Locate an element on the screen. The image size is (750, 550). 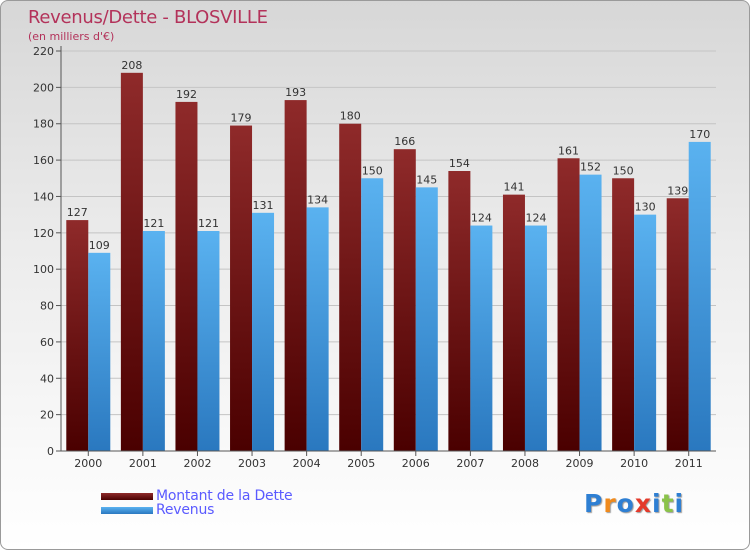
data-label-debt: 208 is located at coordinates (131, 65).